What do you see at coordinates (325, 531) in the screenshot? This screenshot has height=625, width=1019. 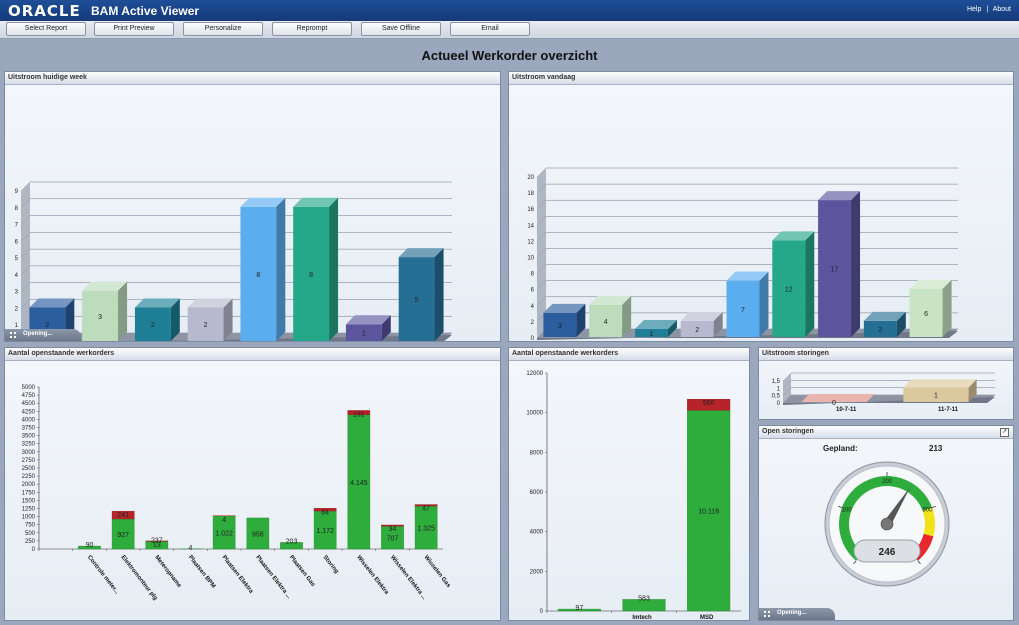 I see `data-label: 1.172` at bounding box center [325, 531].